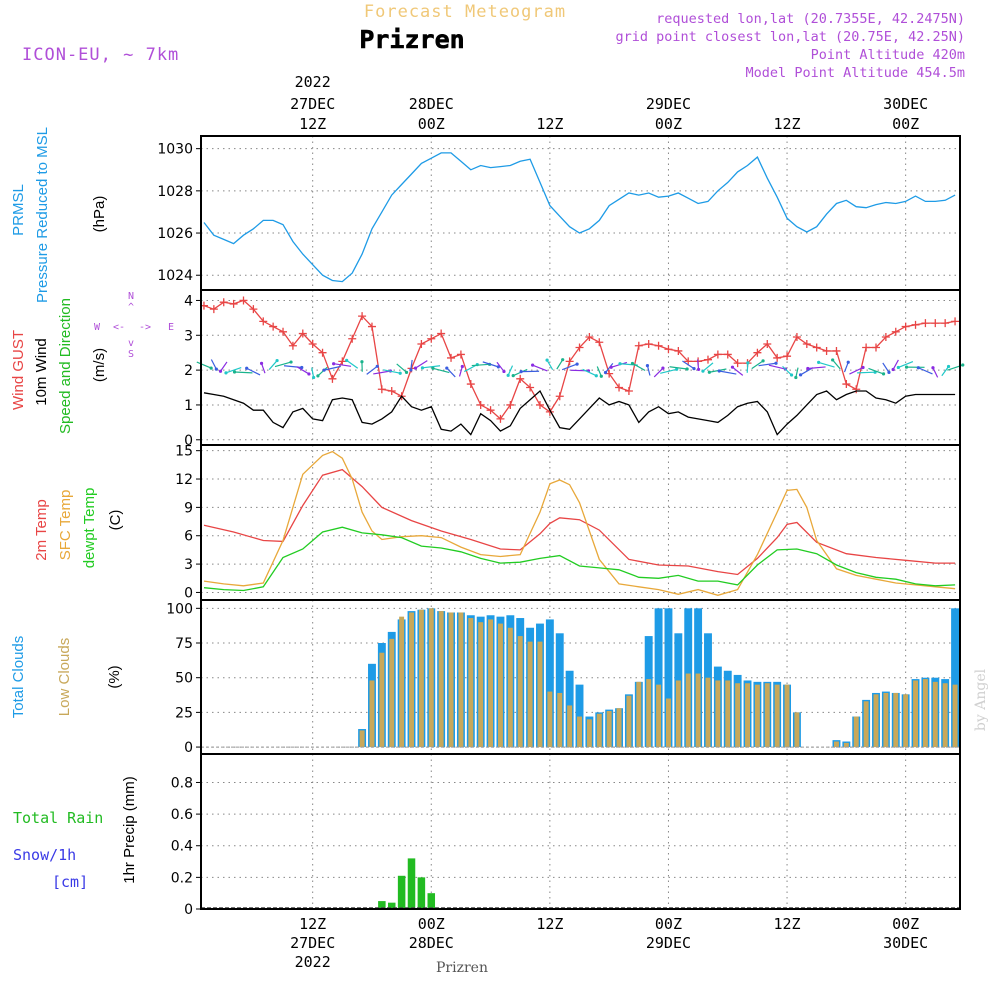  I want to click on cloud-labels: Total Clouds Low Clouds (%), so click(66, 677).